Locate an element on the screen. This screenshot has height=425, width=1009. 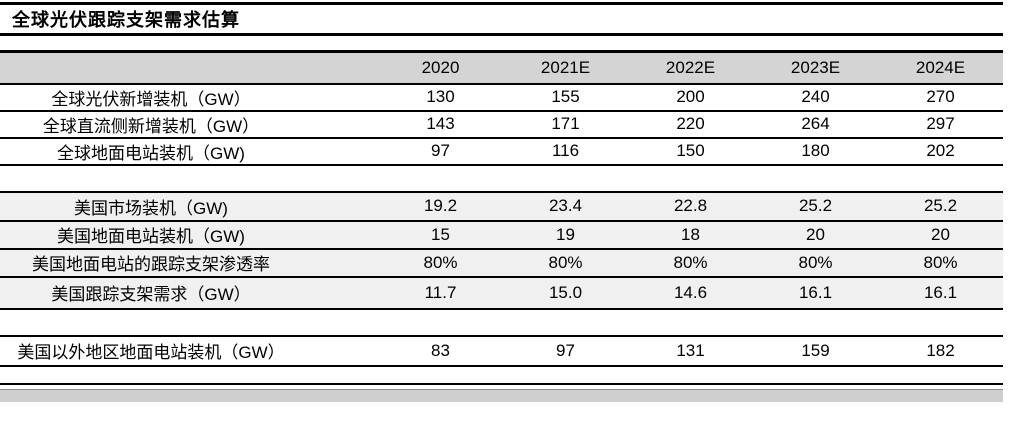
value-cell: 18 is located at coordinates (690, 234).